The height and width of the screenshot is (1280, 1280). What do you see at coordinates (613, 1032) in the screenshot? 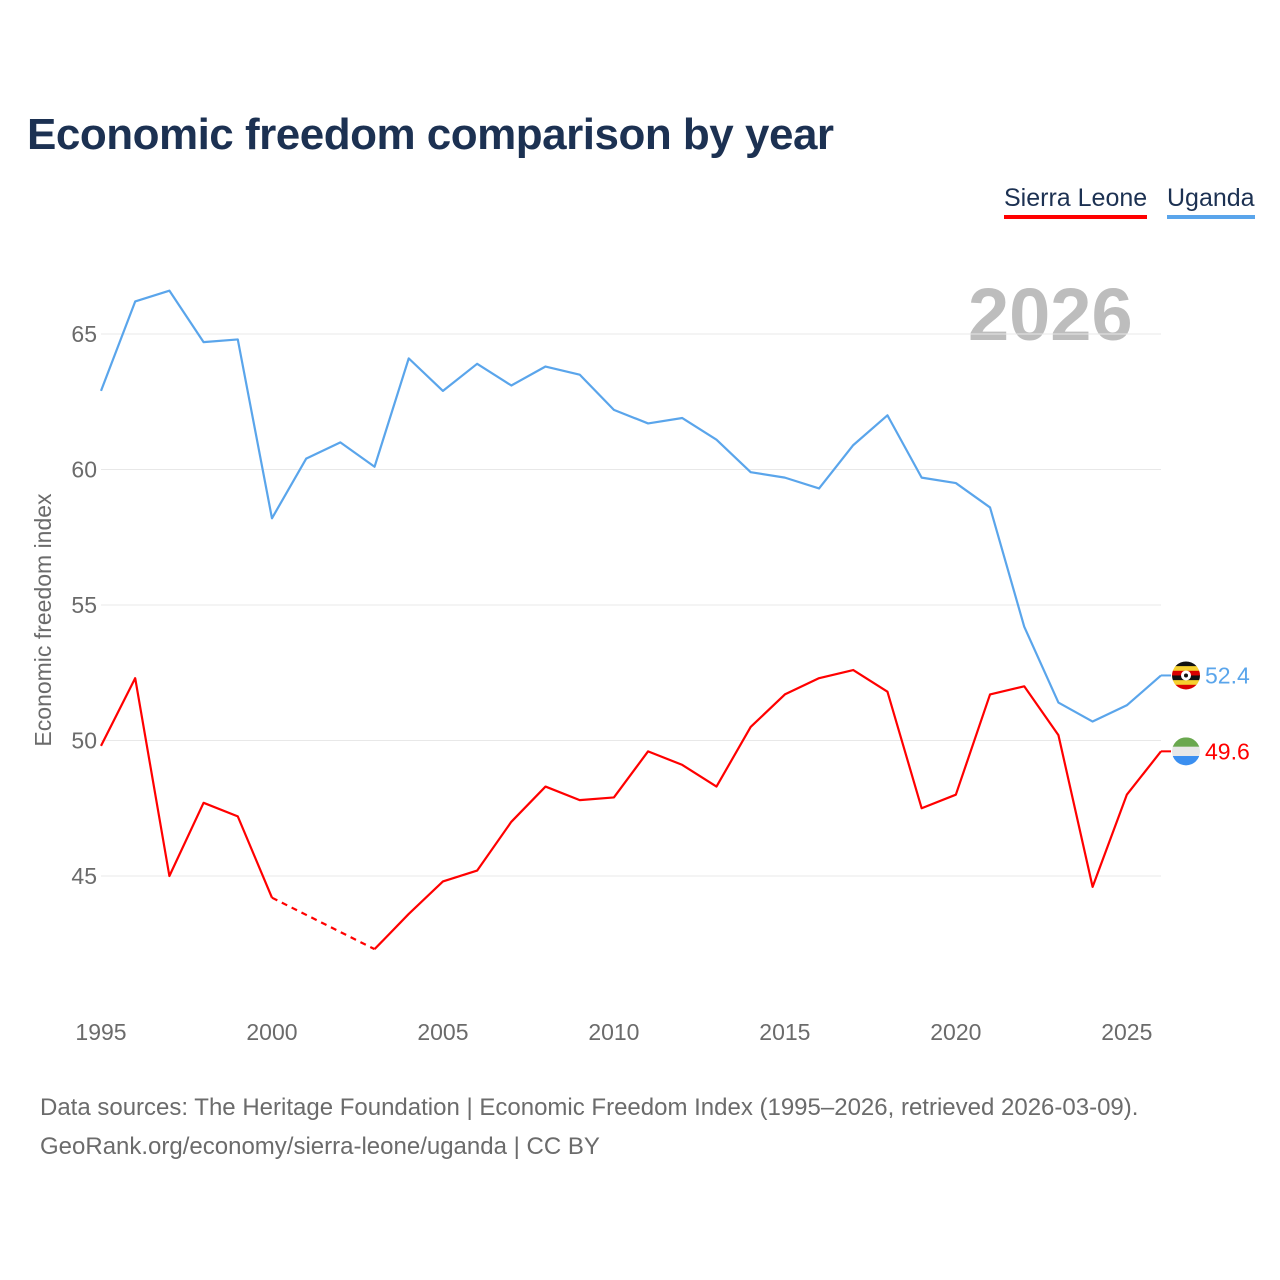
I see `x-tick-label: 2010` at bounding box center [613, 1032].